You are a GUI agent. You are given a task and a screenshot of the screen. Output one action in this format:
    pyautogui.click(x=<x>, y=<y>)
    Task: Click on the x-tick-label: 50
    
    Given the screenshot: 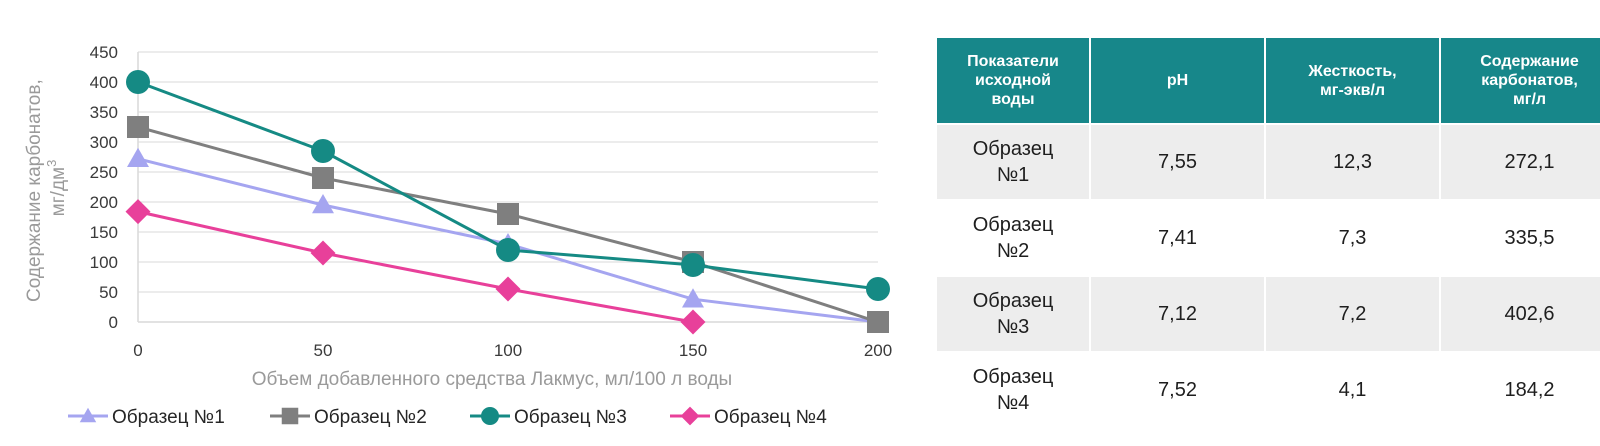 What is the action you would take?
    pyautogui.click(x=323, y=350)
    